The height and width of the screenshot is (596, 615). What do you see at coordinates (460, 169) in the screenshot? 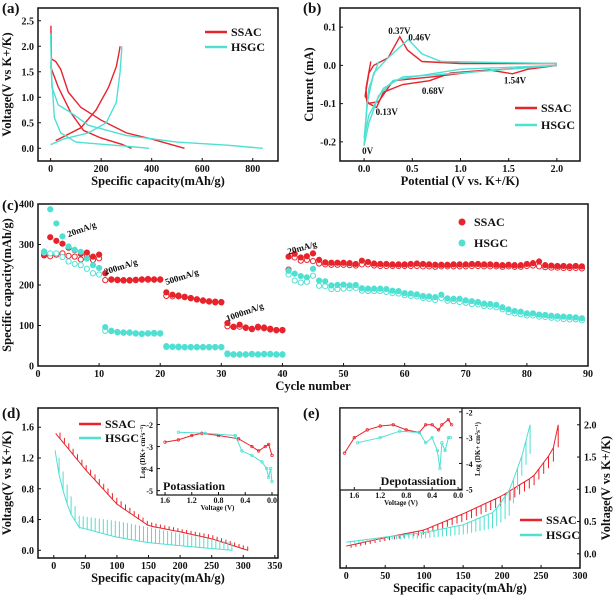
I see `x-tick-label: 1.0` at bounding box center [460, 169].